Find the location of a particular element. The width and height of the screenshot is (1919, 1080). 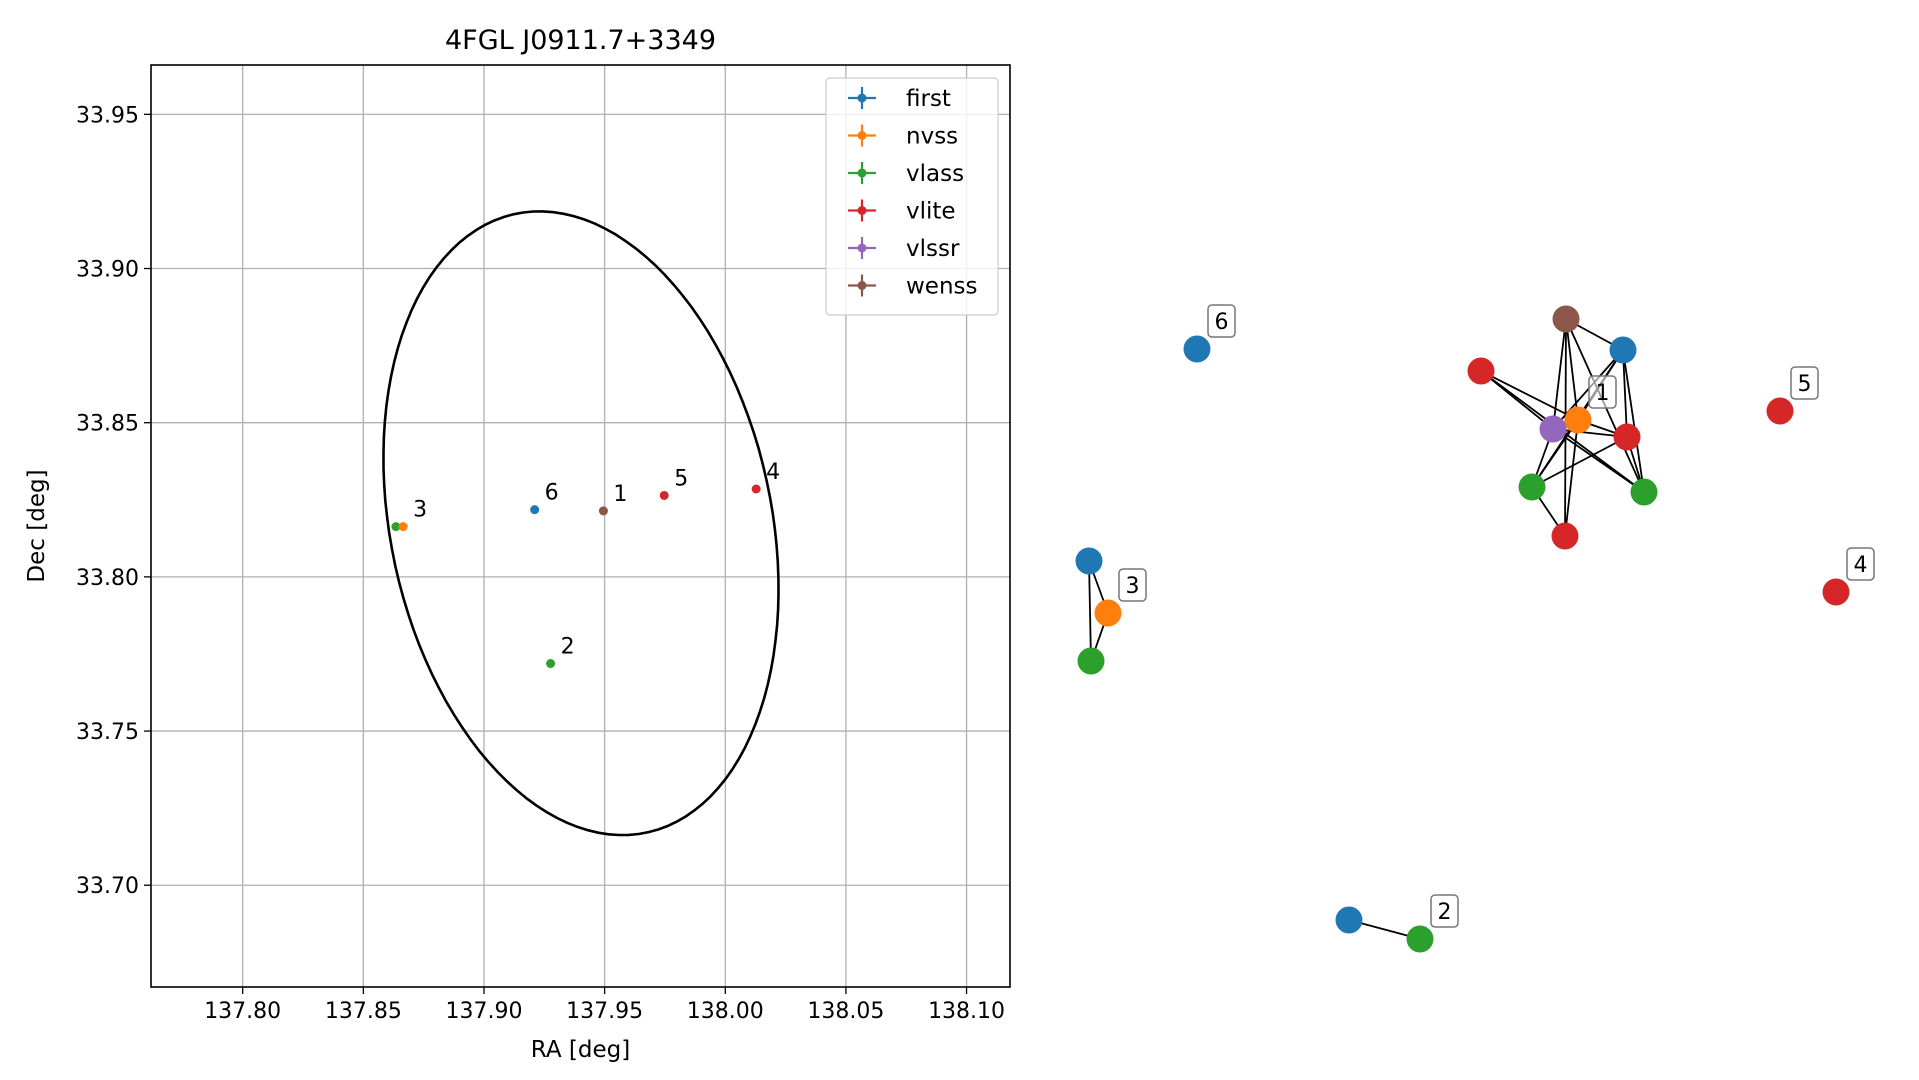

network-node-label: 4 is located at coordinates (1861, 565).